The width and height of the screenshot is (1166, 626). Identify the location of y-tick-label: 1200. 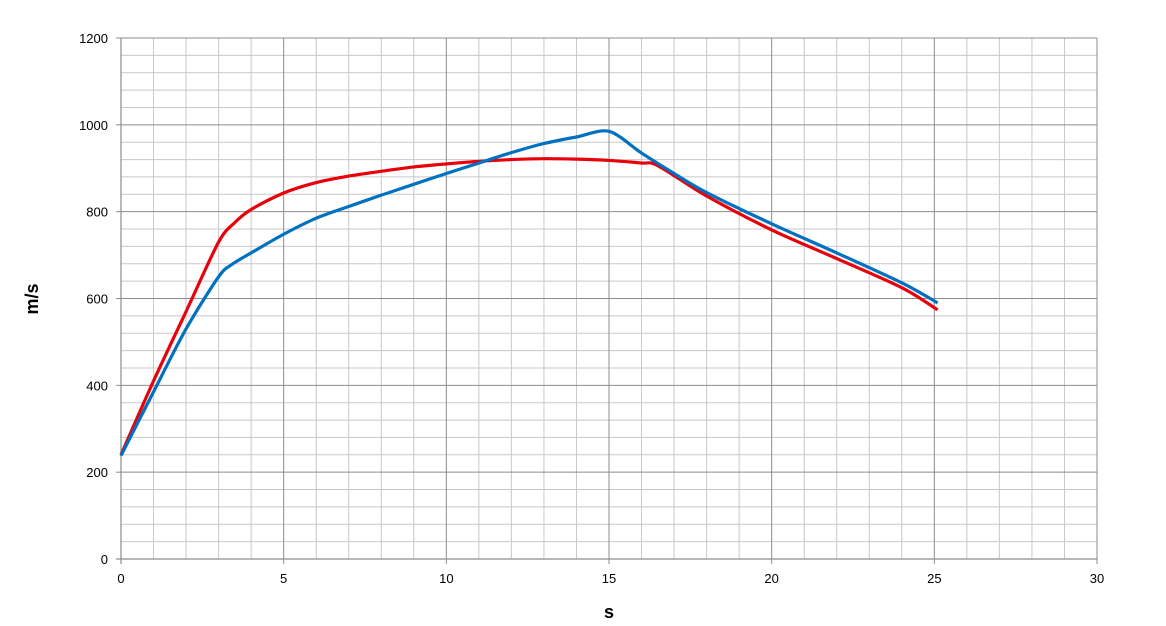
(93, 38).